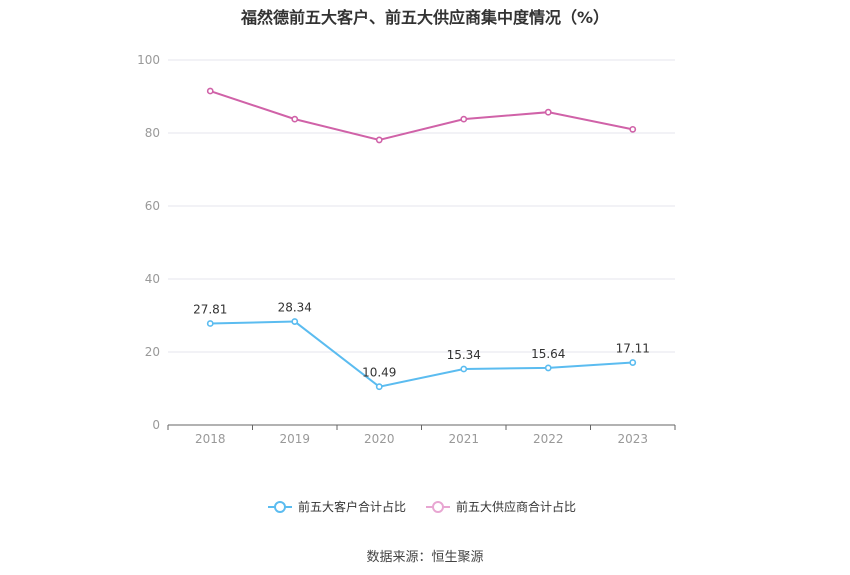  What do you see at coordinates (210, 439) in the screenshot?
I see `x-tick-label: 2018` at bounding box center [210, 439].